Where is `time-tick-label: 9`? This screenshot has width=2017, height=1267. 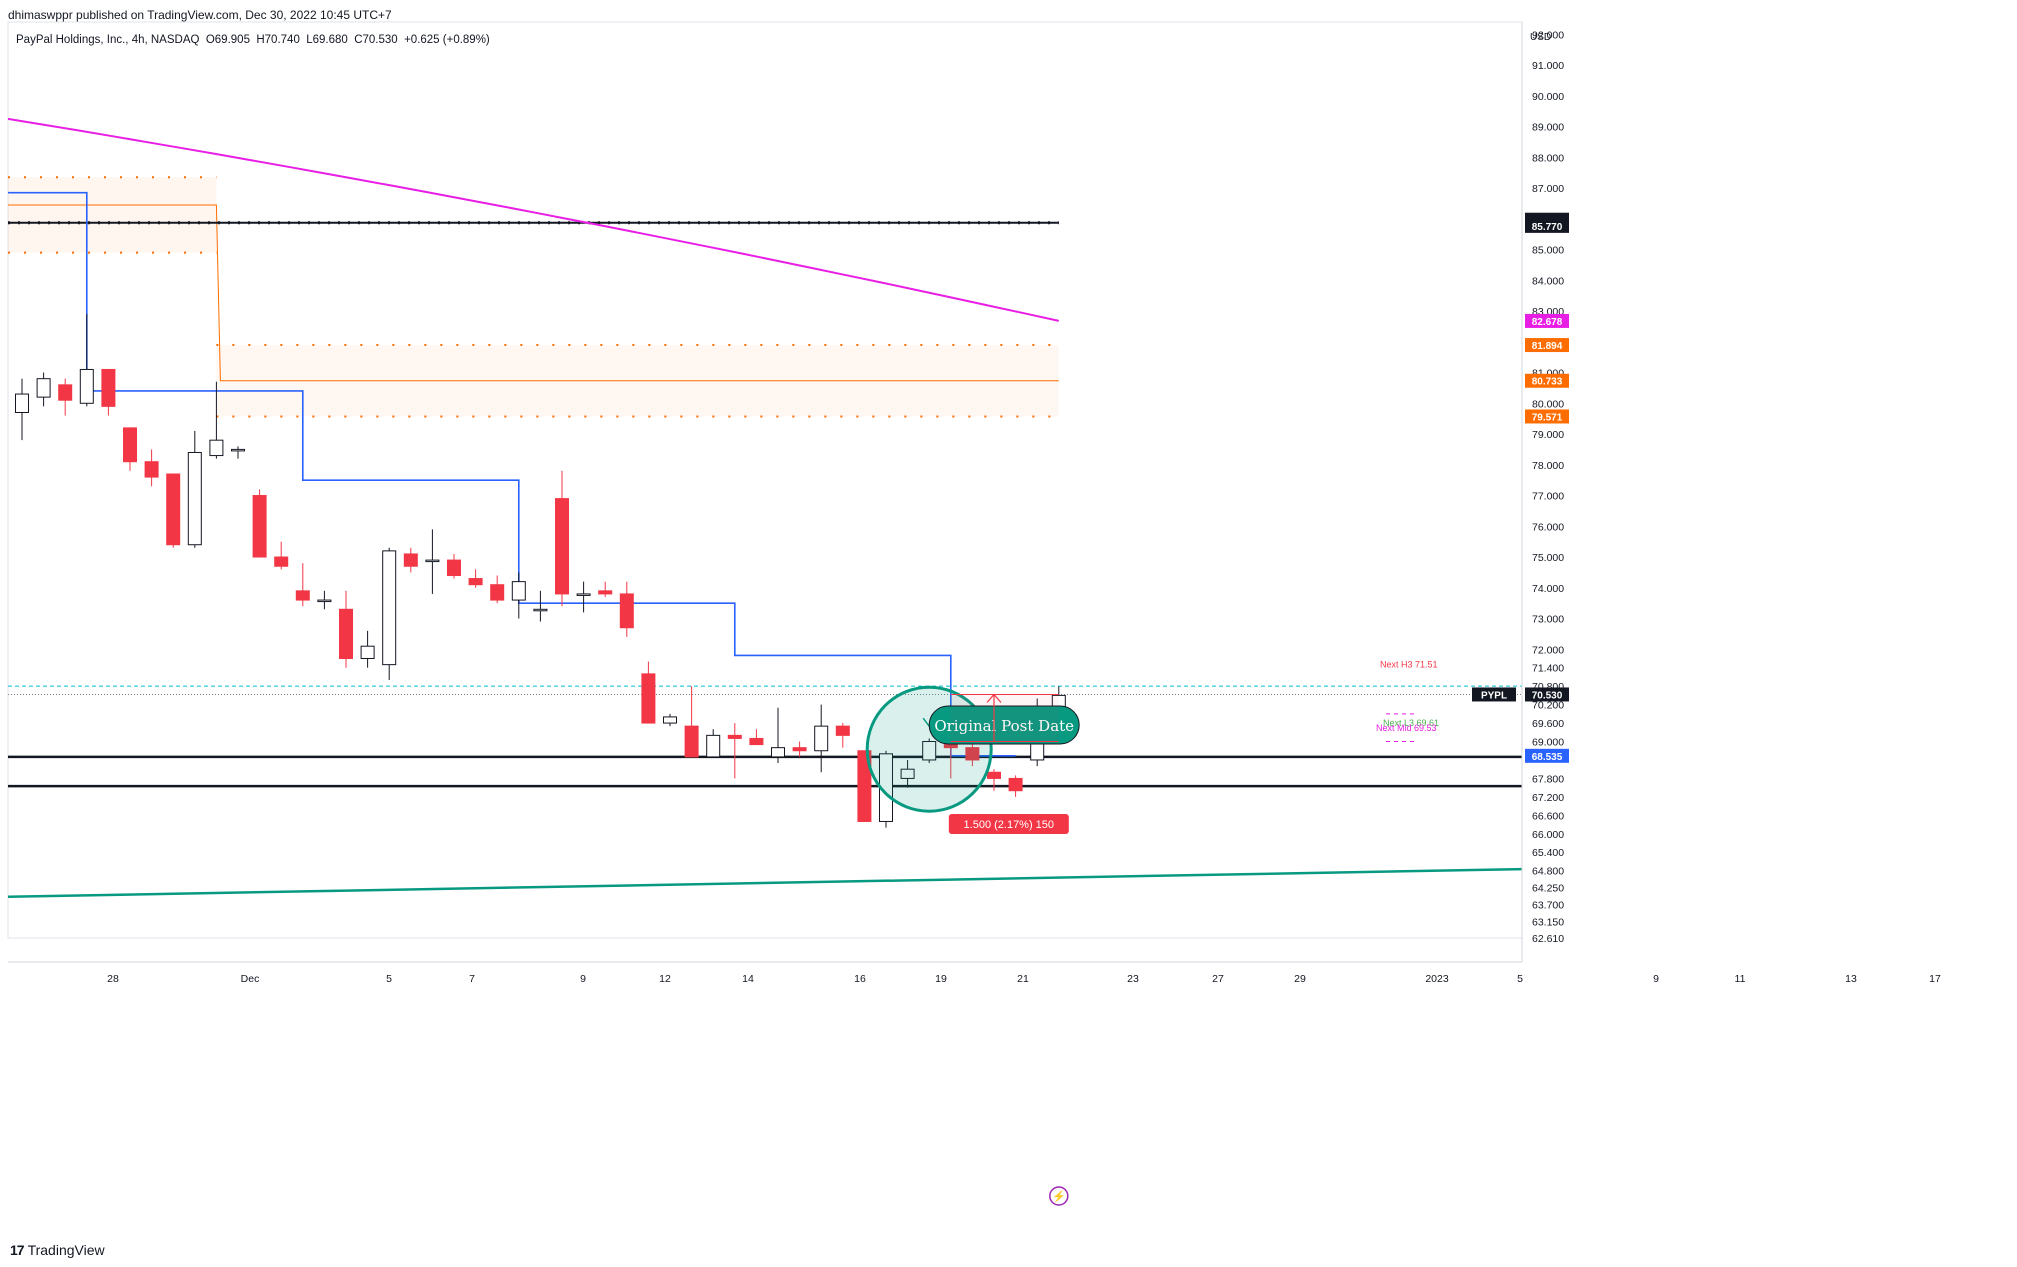 time-tick-label: 9 is located at coordinates (1656, 979).